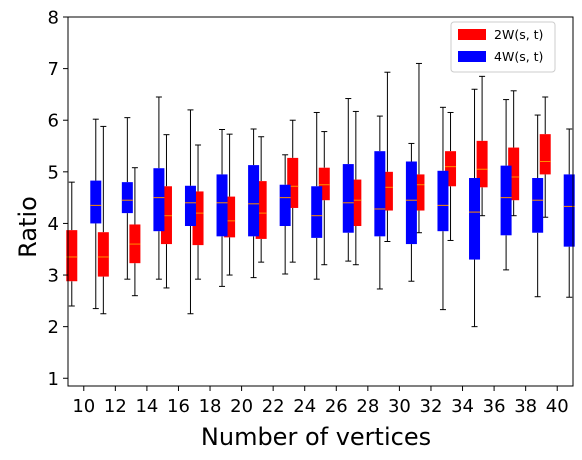 This screenshot has width=582, height=460. Describe the element at coordinates (431, 406) in the screenshot. I see `x-tick-label-32: 32` at that location.